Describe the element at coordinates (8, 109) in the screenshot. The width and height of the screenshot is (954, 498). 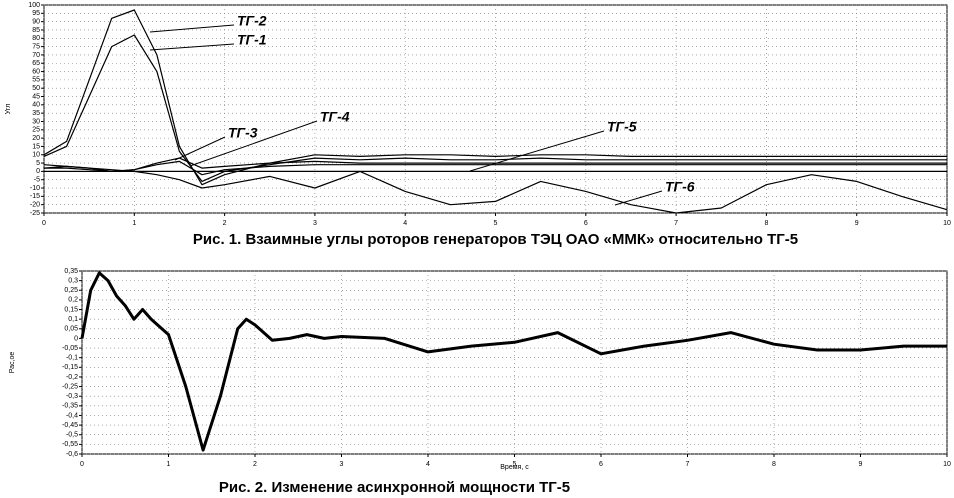
I see `y-axis-label: Угл` at that location.